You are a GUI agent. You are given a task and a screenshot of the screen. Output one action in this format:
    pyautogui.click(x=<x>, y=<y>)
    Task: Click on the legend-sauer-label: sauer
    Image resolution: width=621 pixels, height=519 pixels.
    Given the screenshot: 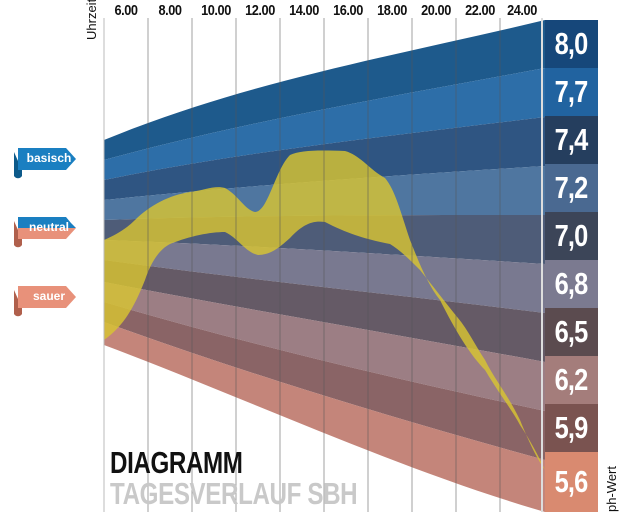 What is the action you would take?
    pyautogui.click(x=49, y=296)
    